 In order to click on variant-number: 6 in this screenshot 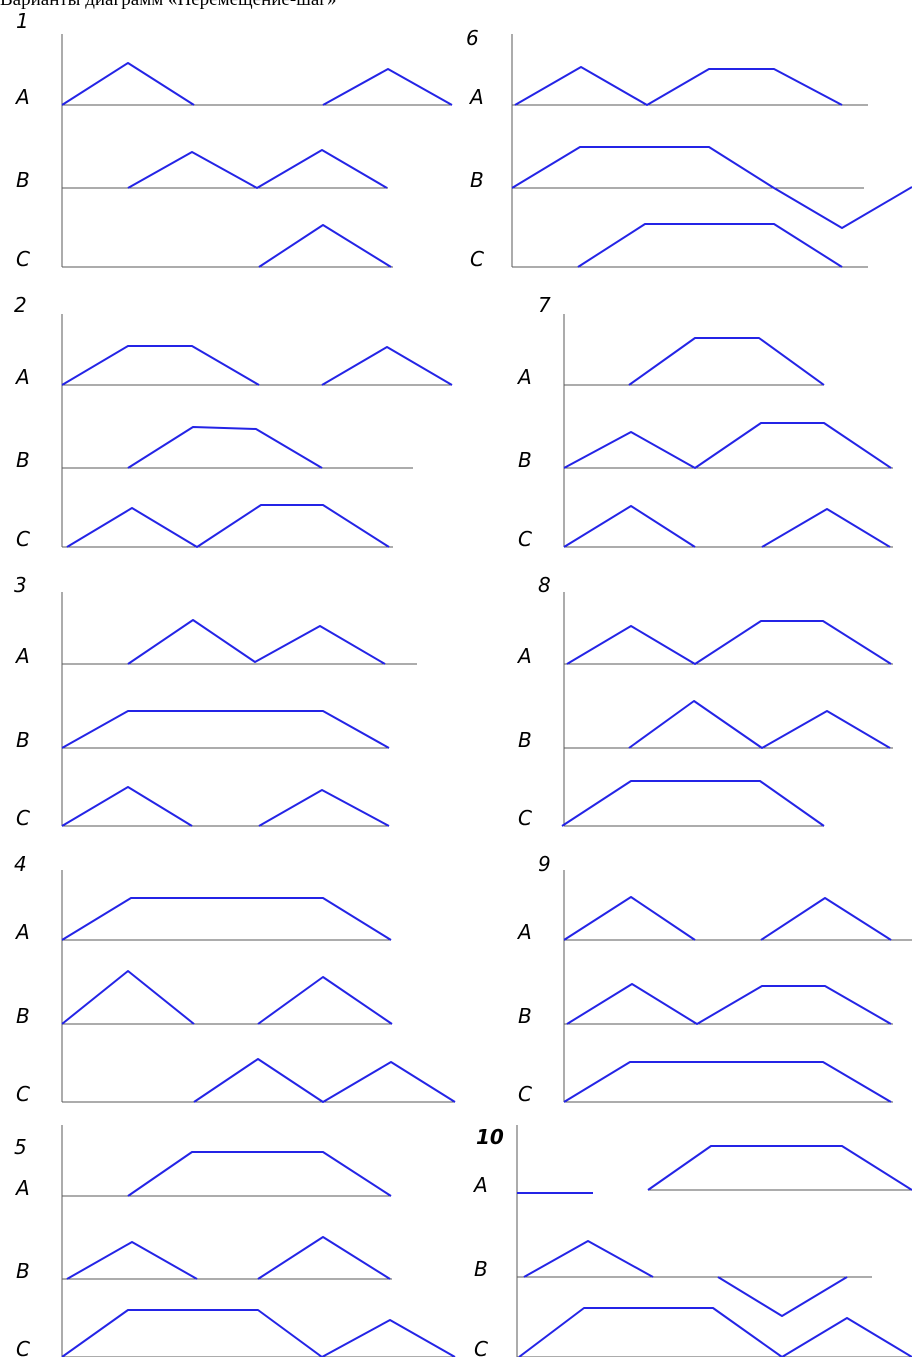, I will do `click(472, 38)`.